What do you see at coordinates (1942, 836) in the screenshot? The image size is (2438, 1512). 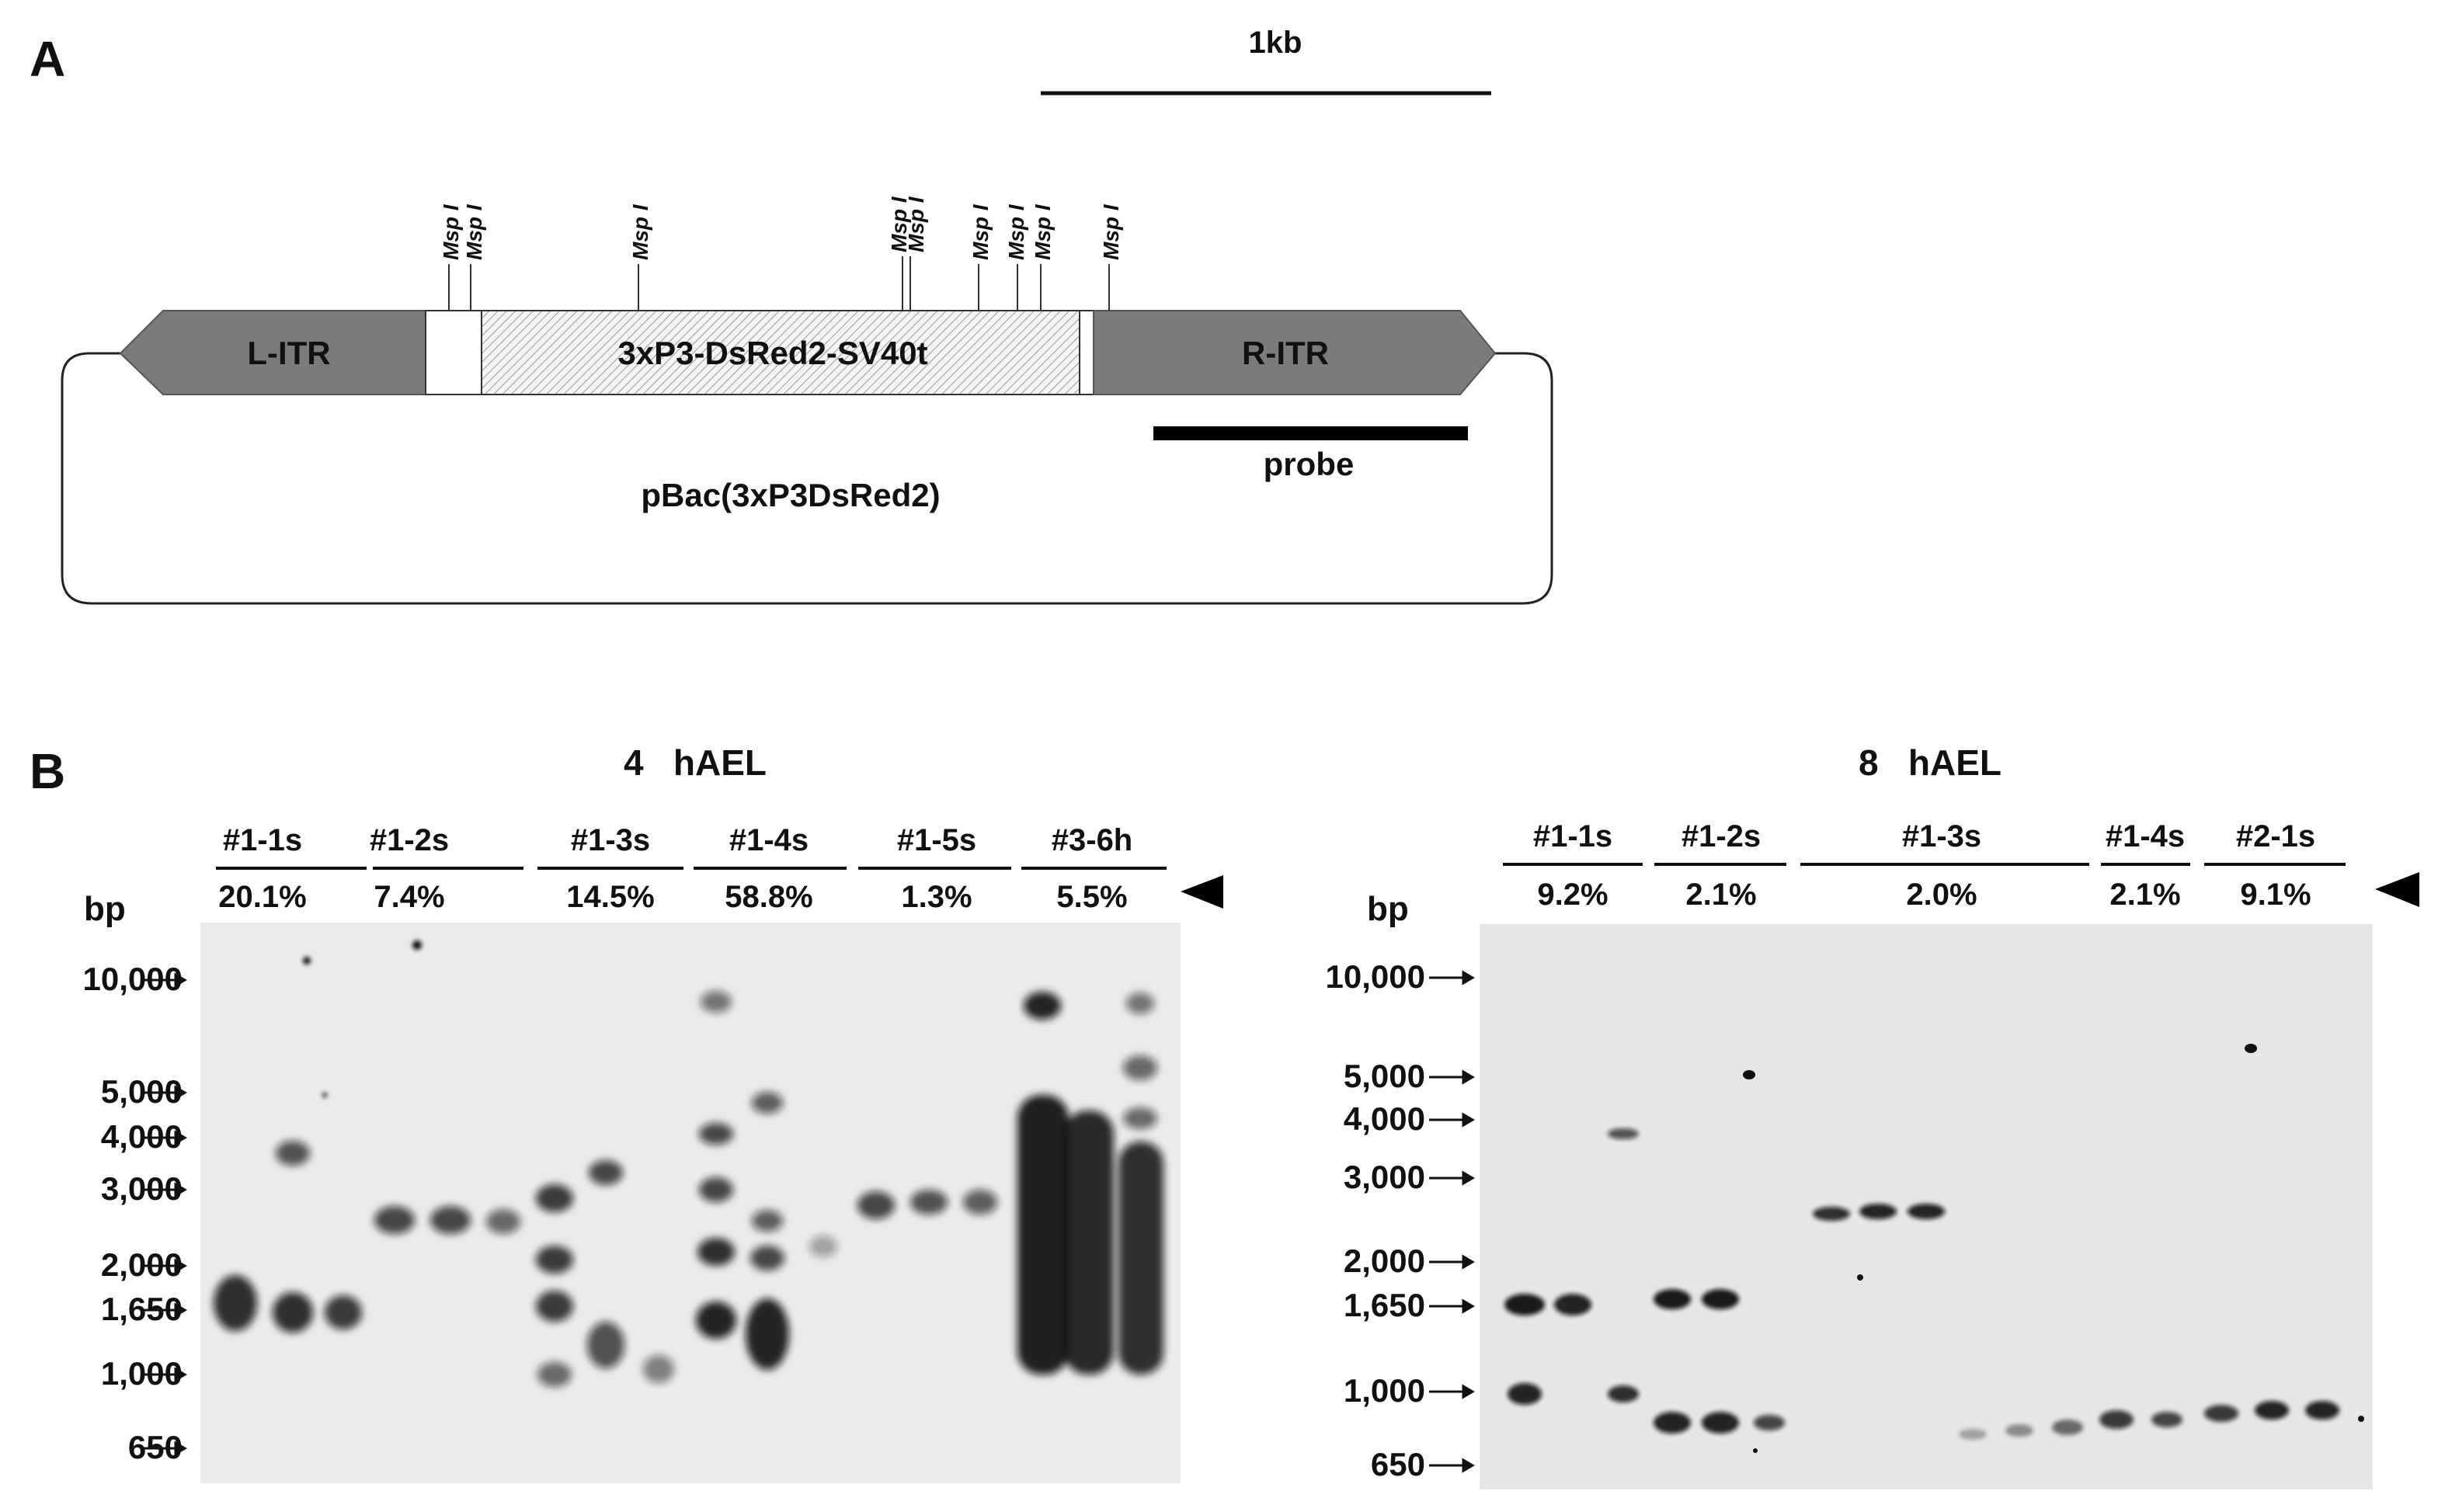 I see `gel2-group-name: #1-3s` at bounding box center [1942, 836].